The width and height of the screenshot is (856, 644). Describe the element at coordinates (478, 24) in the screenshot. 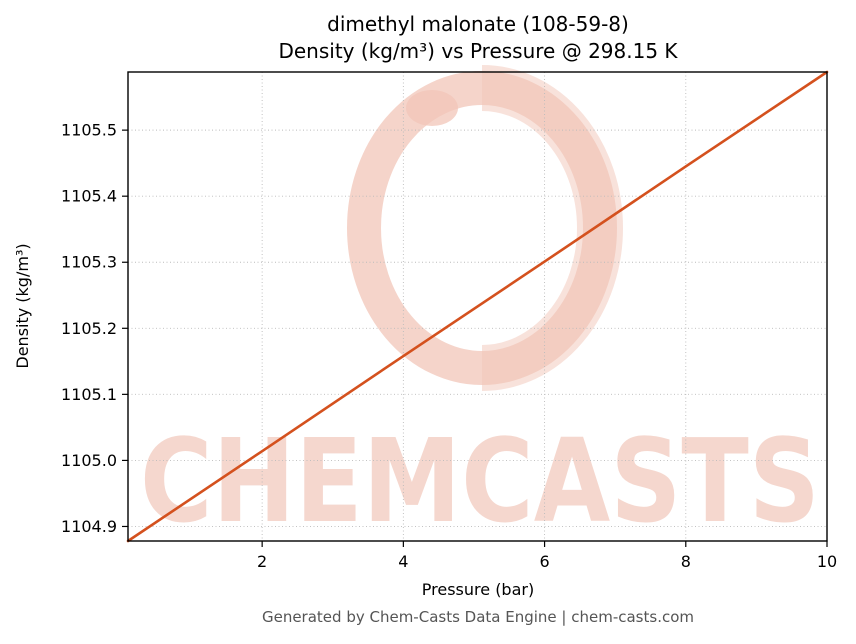

I see `chart-title-line1: dimethyl malonate (108-59-8)` at that location.